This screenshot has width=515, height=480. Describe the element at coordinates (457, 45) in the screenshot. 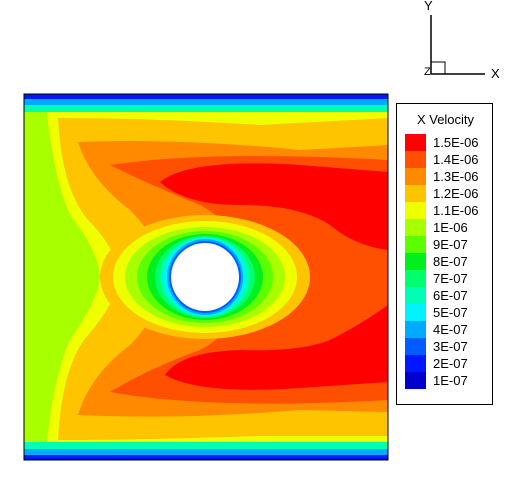

I see `axis-triad` at that location.